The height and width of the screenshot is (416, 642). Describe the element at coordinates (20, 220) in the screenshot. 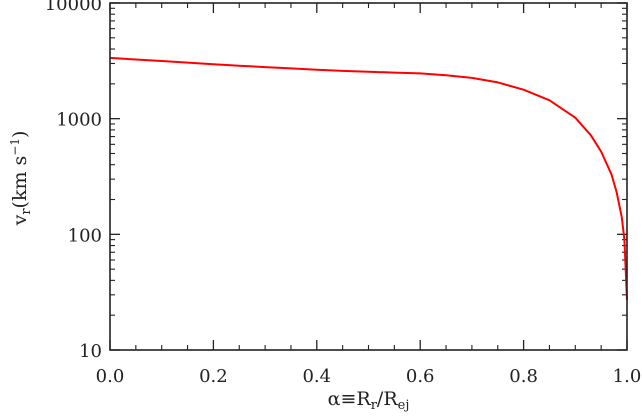

I see `y-title-main: v` at that location.